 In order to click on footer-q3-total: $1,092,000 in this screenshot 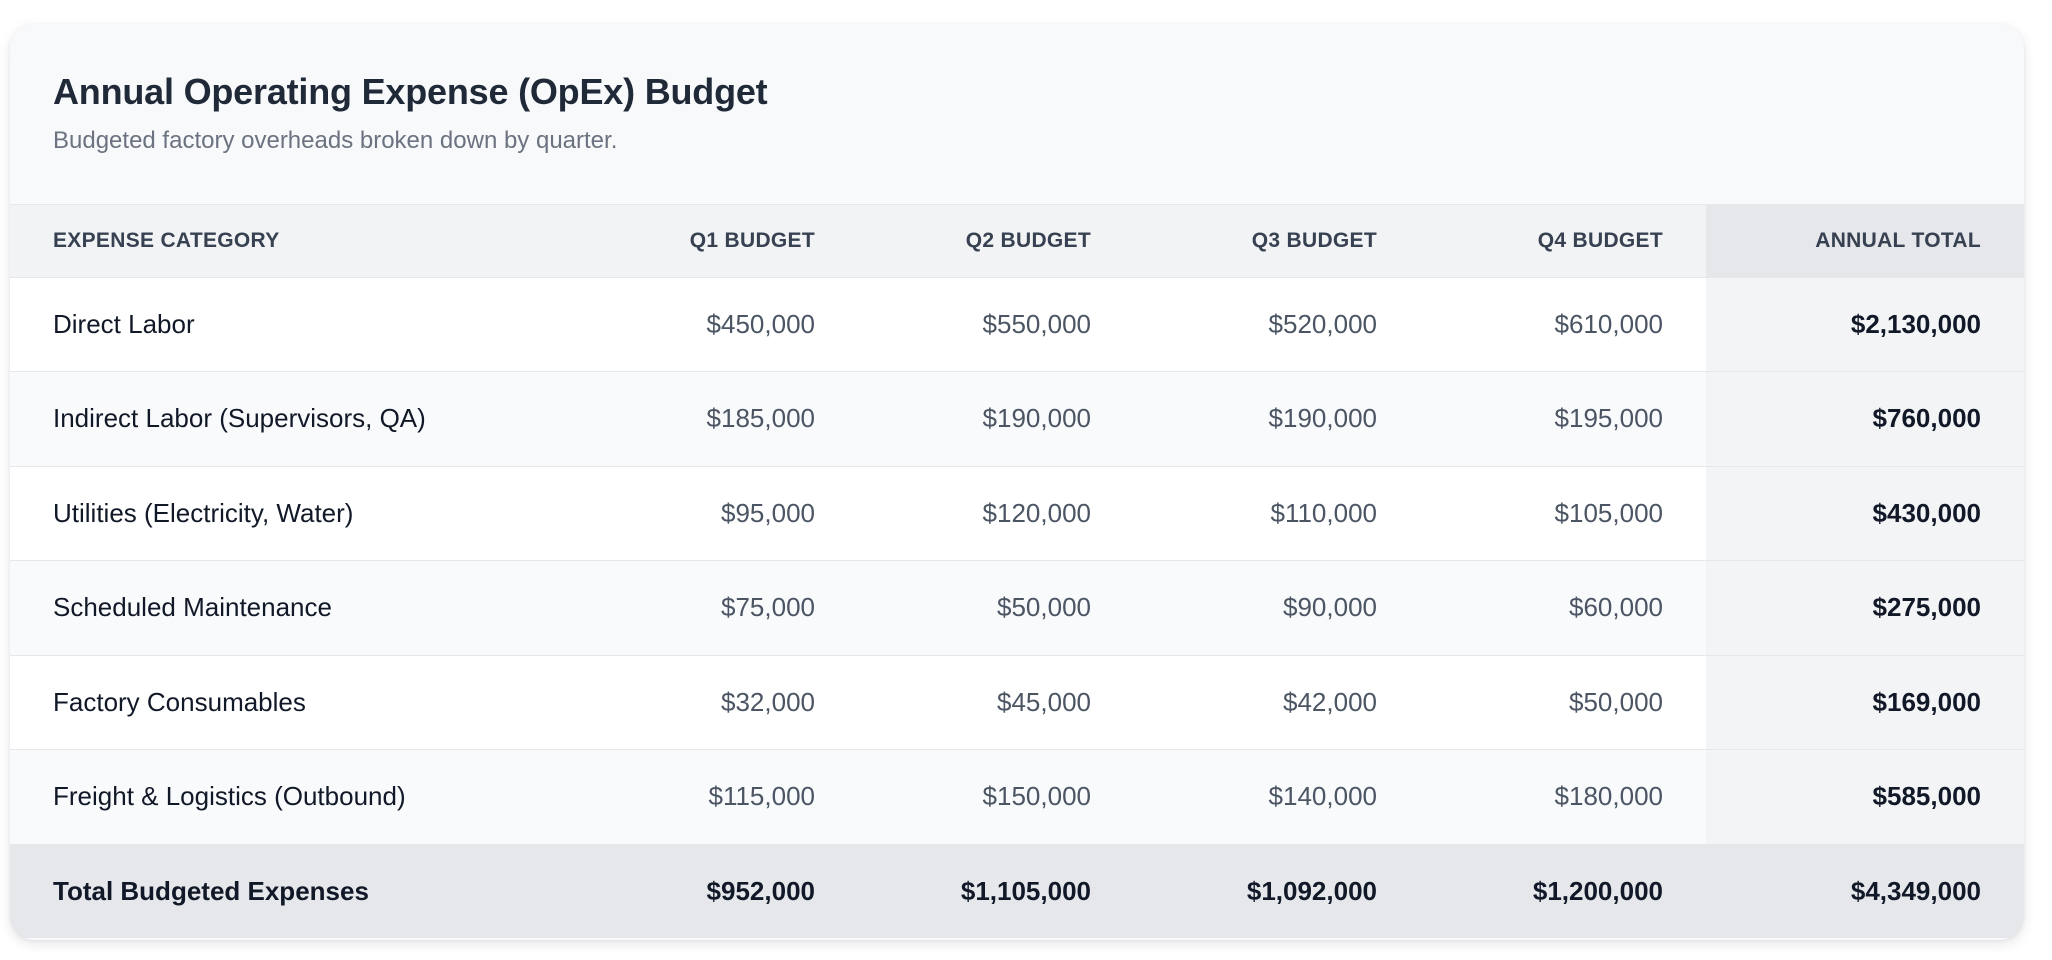, I will do `click(1277, 891)`.